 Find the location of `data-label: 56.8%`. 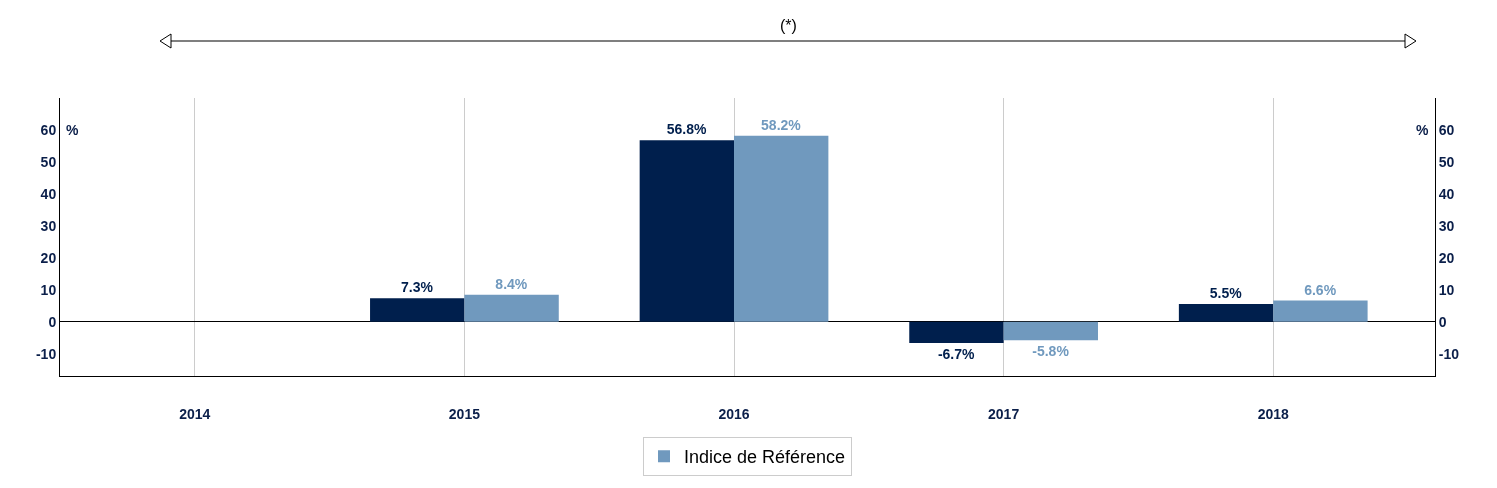

data-label: 56.8% is located at coordinates (686, 129).